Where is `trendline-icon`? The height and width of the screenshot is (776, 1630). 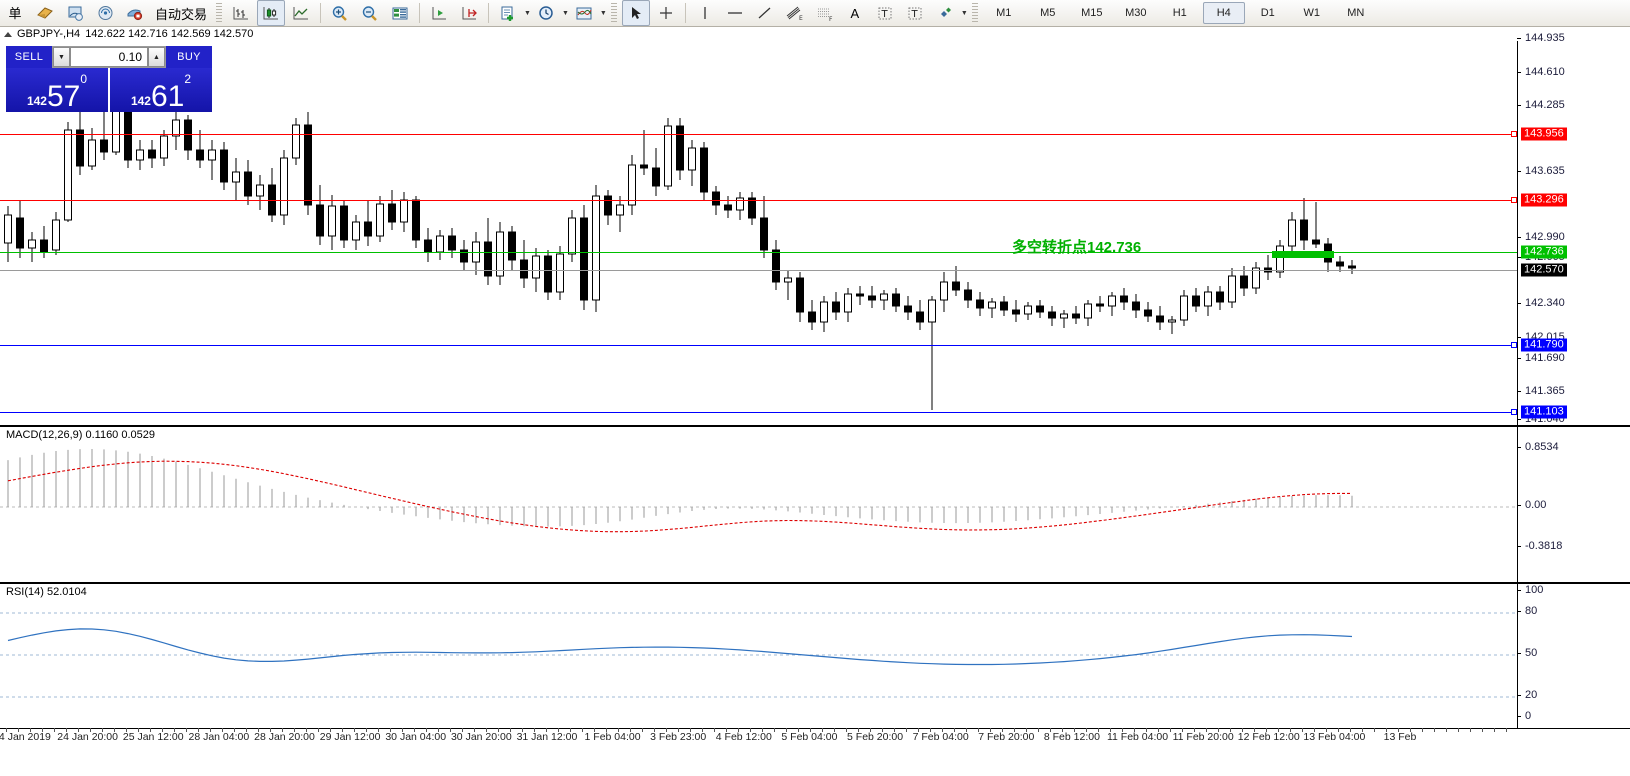
trendline-icon is located at coordinates (764, 12).